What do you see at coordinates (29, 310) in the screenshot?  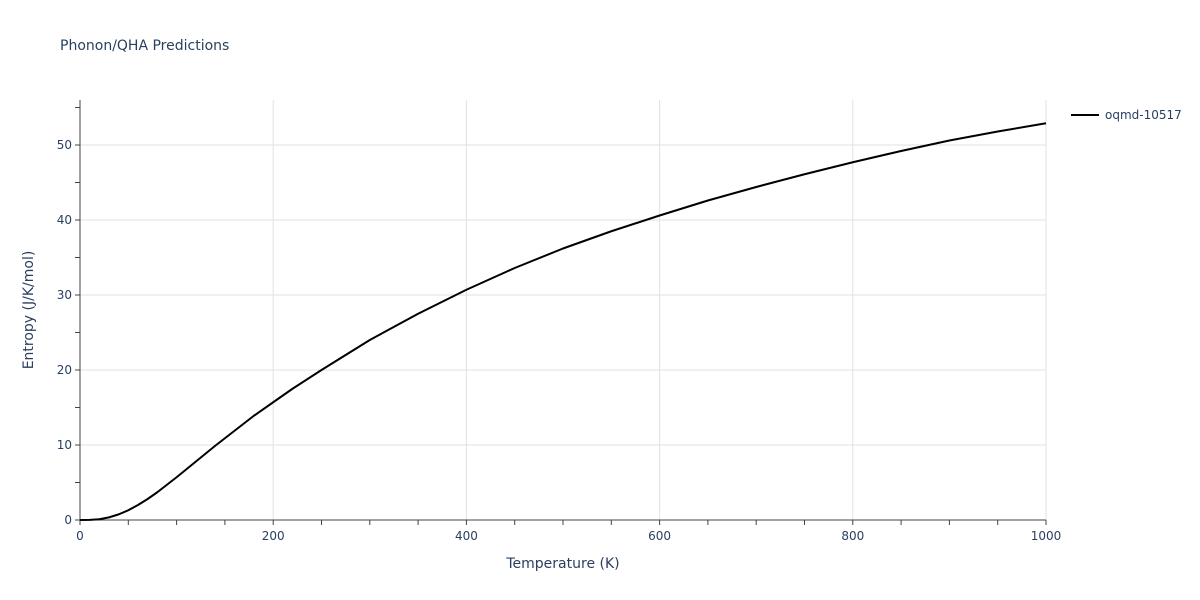 I see `y-axis-label: Entropy (J/K/mol)` at bounding box center [29, 310].